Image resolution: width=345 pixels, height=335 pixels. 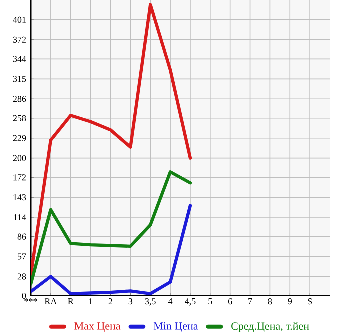 I want to click on x-tick-label: 3, so click(x=130, y=301).